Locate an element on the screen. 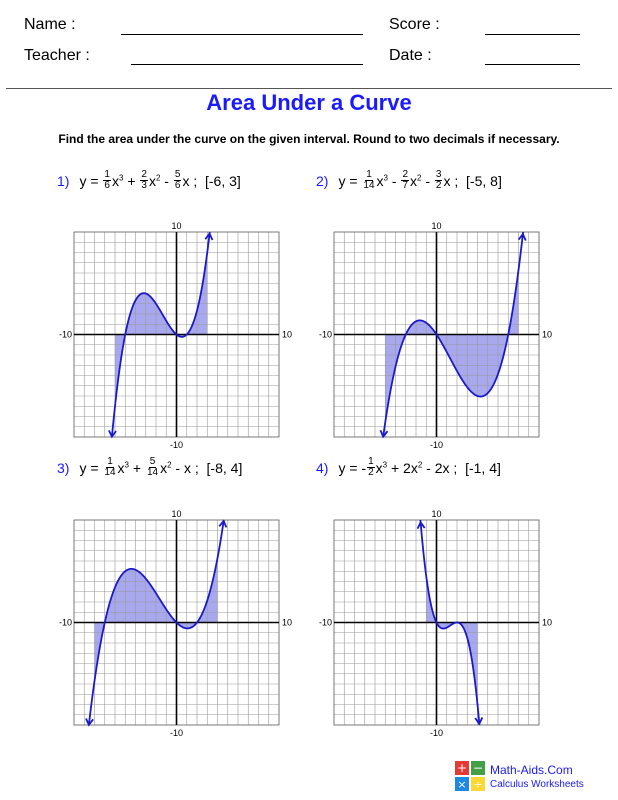 This screenshot has width=618, height=800. problem-2-graph: 10 -10 -10 10 is located at coordinates (435, 335).